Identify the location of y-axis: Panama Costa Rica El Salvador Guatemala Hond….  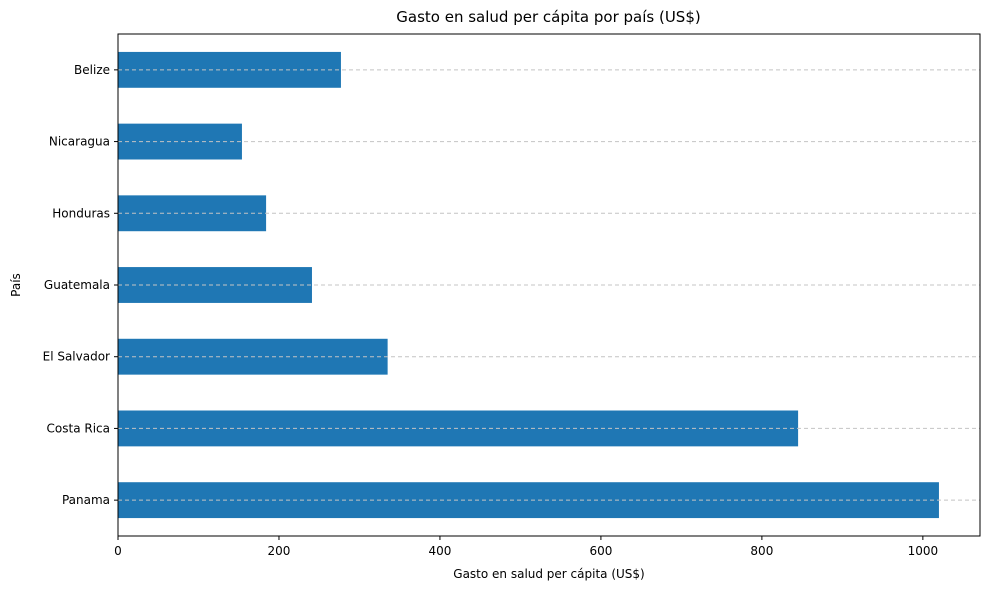
(80, 285).